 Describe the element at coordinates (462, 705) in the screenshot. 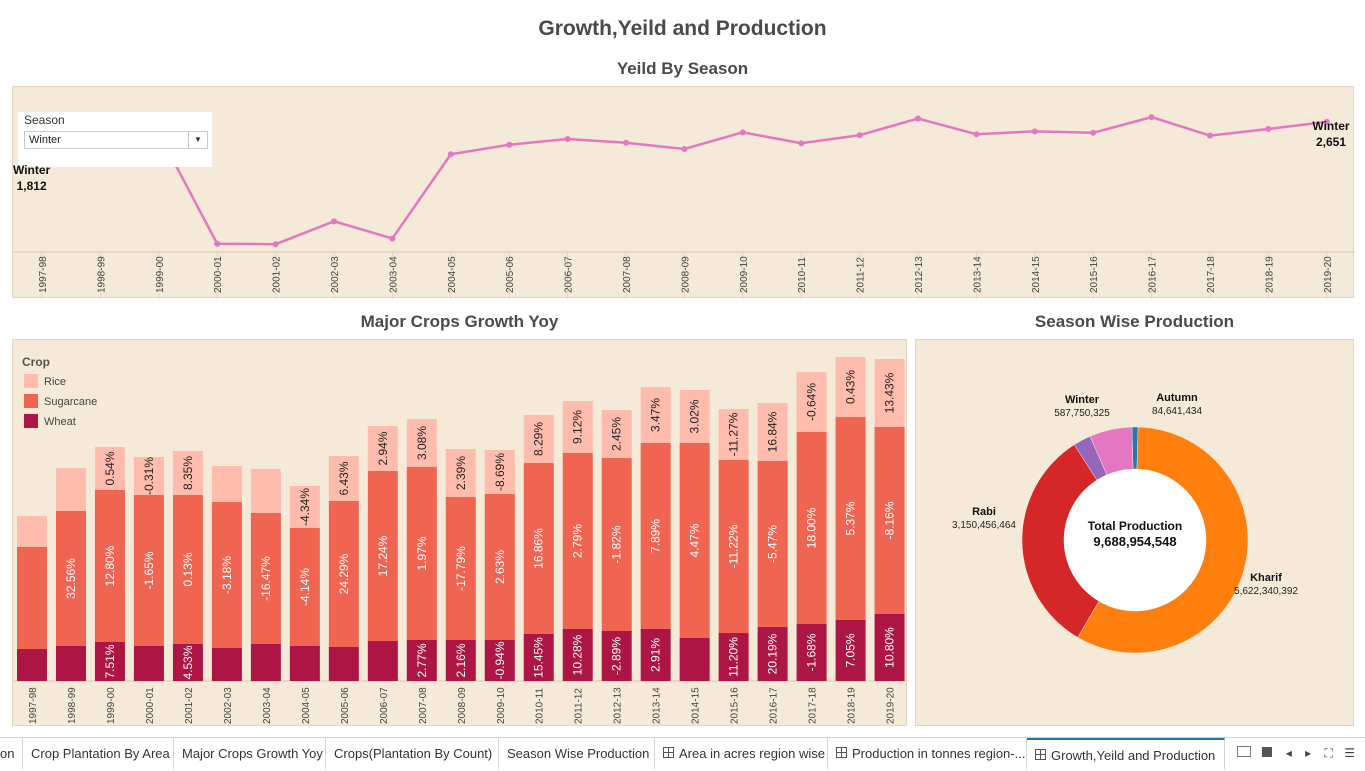

I see `x-tick-label: 2008-09` at that location.